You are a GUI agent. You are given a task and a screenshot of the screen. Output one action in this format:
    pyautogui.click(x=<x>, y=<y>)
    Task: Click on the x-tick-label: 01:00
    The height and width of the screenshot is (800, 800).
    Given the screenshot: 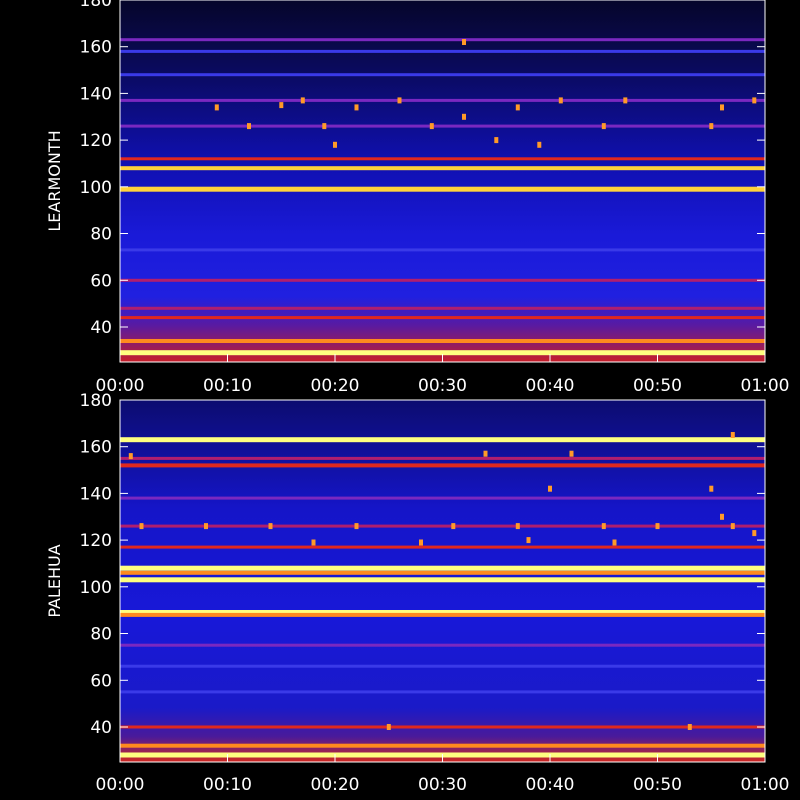 What is the action you would take?
    pyautogui.click(x=765, y=785)
    